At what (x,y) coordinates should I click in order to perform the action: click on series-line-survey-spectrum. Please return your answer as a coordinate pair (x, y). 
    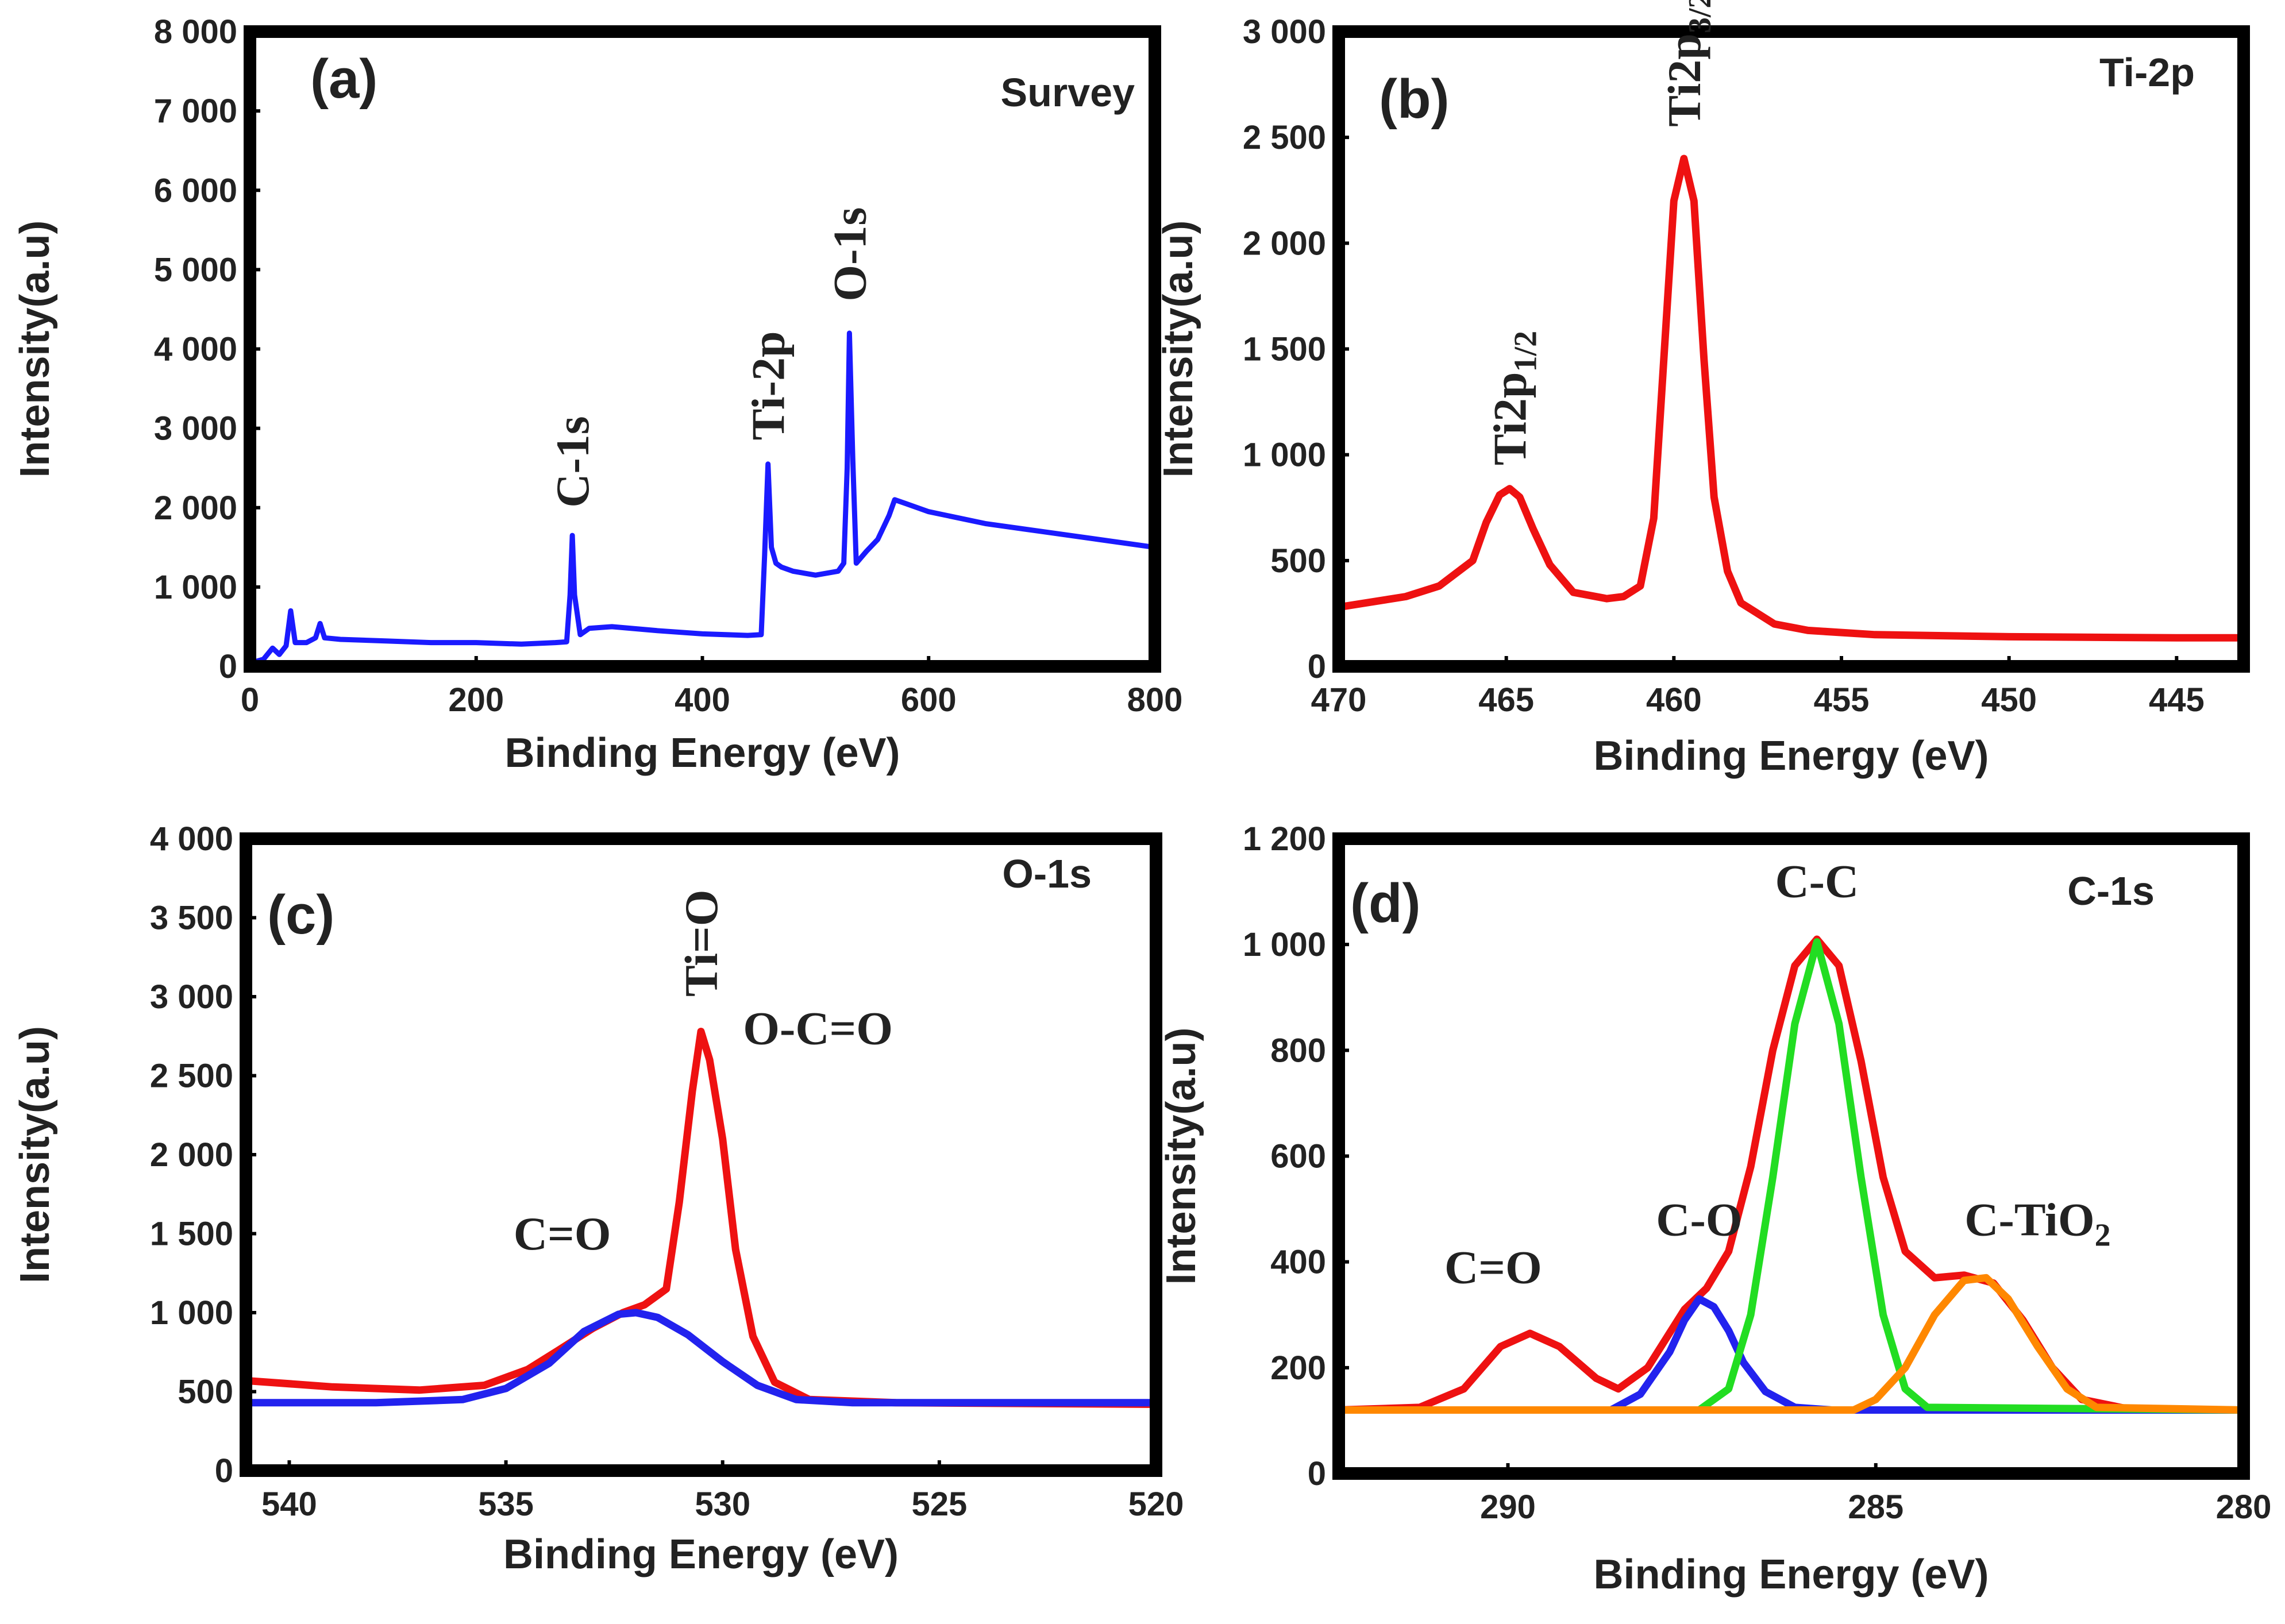
    Looking at the image, I should click on (702, 498).